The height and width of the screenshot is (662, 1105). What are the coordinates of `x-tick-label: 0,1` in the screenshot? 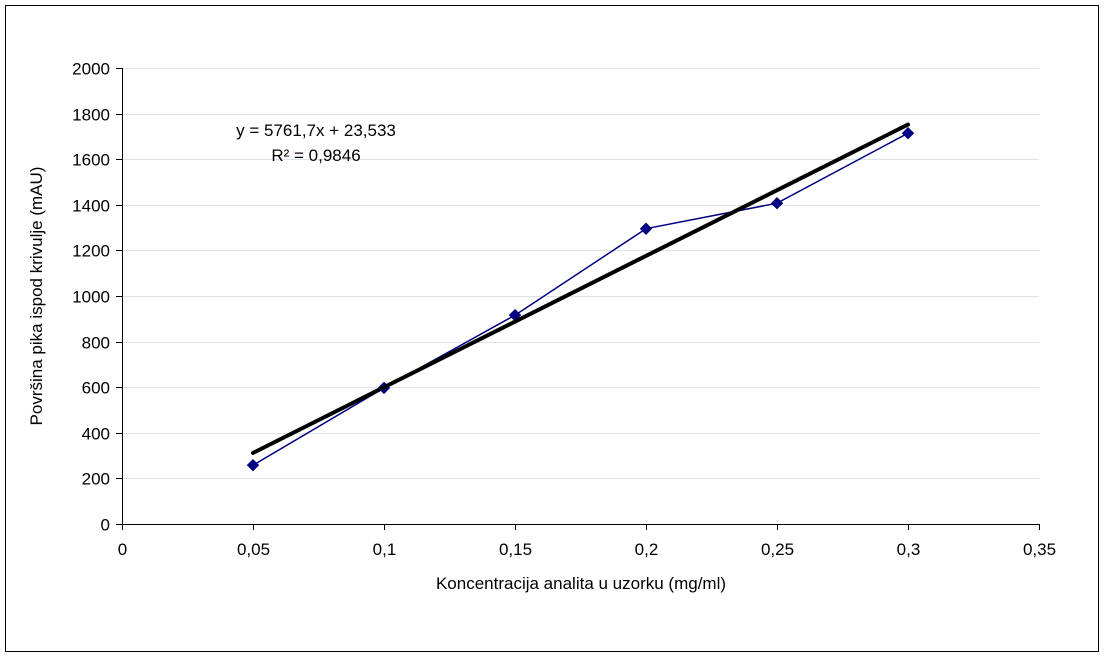 It's located at (385, 549).